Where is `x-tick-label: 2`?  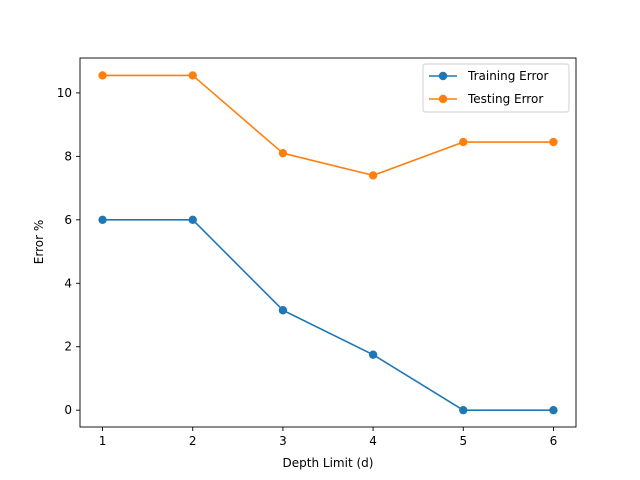 x-tick-label: 2 is located at coordinates (193, 441).